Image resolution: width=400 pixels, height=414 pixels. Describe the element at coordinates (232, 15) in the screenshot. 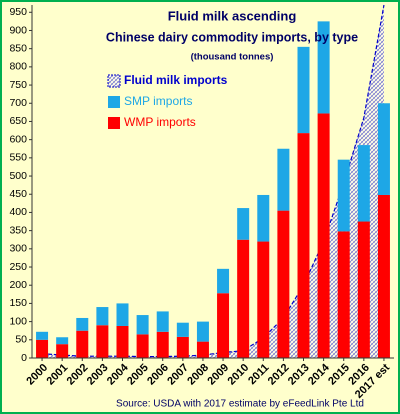

I see `chart-title: Fluid milk ascending` at that location.